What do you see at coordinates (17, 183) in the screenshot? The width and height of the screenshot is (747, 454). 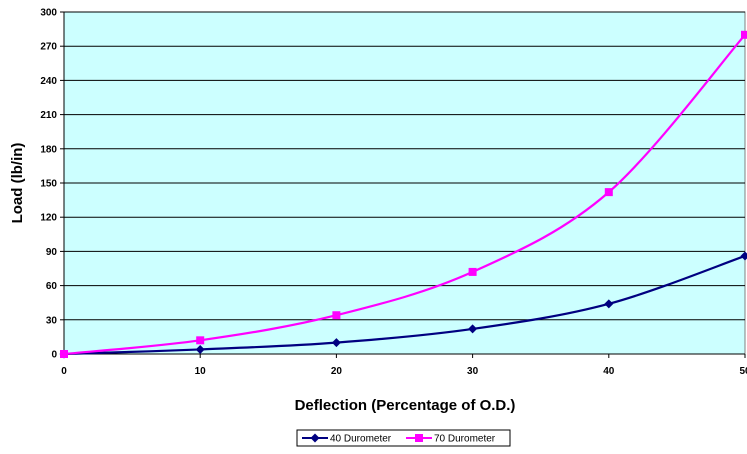 I see `y-axis-title: Load (lb/in)` at bounding box center [17, 183].